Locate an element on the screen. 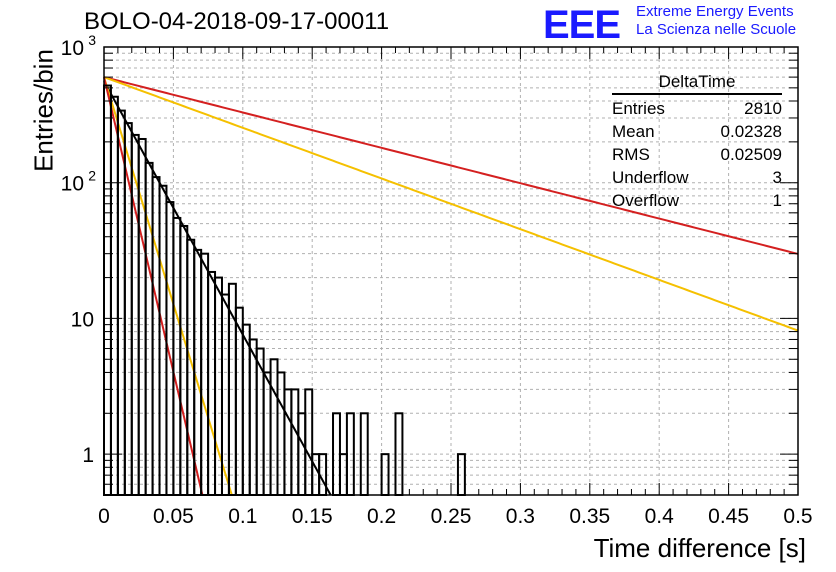 This screenshot has height=572, width=836. x-tick-label: 0 is located at coordinates (104, 516).